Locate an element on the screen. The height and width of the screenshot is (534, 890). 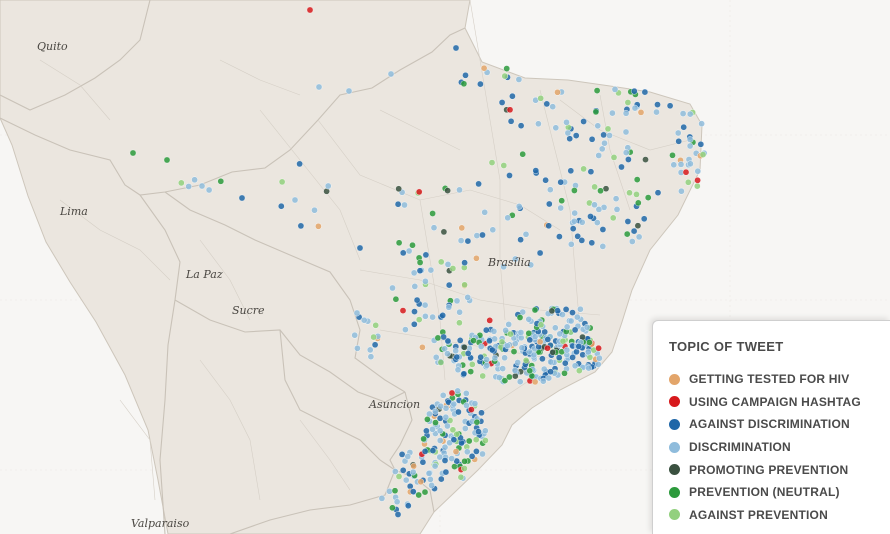
legend-item-against-discrimination: AGAINST DISCRIMINATION is located at coordinates (779, 424).